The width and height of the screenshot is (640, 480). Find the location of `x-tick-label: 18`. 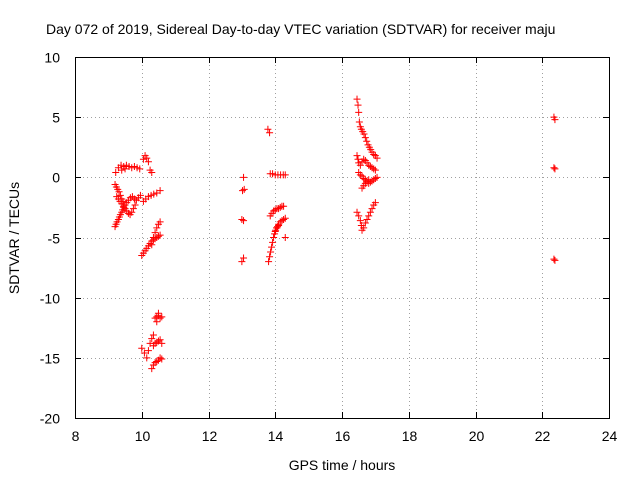

x-tick-label: 18 is located at coordinates (410, 436).